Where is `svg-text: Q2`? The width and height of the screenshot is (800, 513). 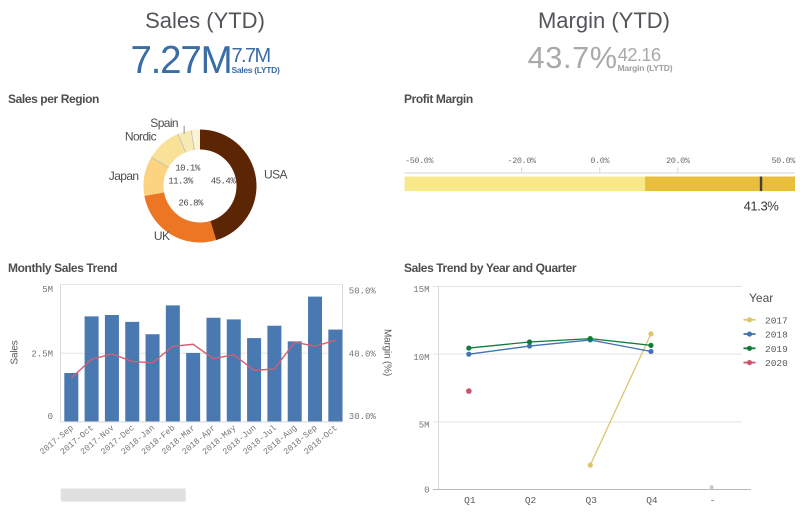
svg-text: Q2 is located at coordinates (531, 500).